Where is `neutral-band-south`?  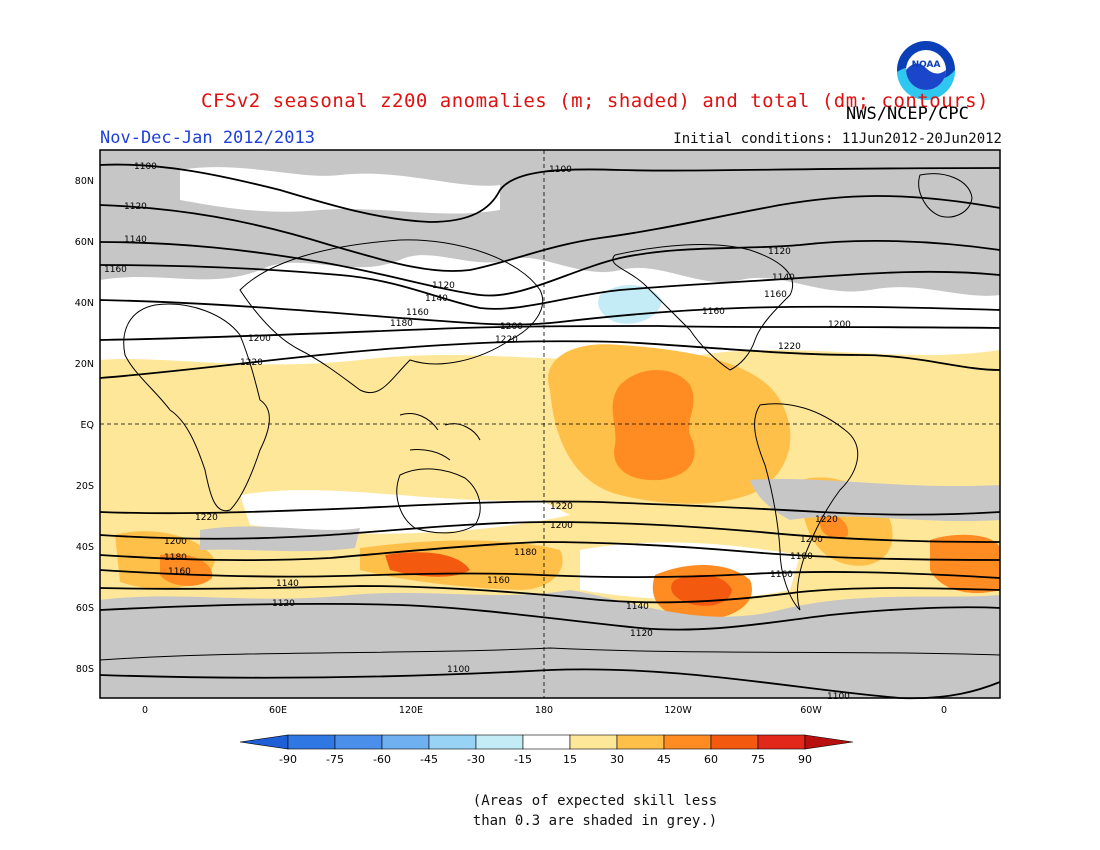 neutral-band-south is located at coordinates (405, 512).